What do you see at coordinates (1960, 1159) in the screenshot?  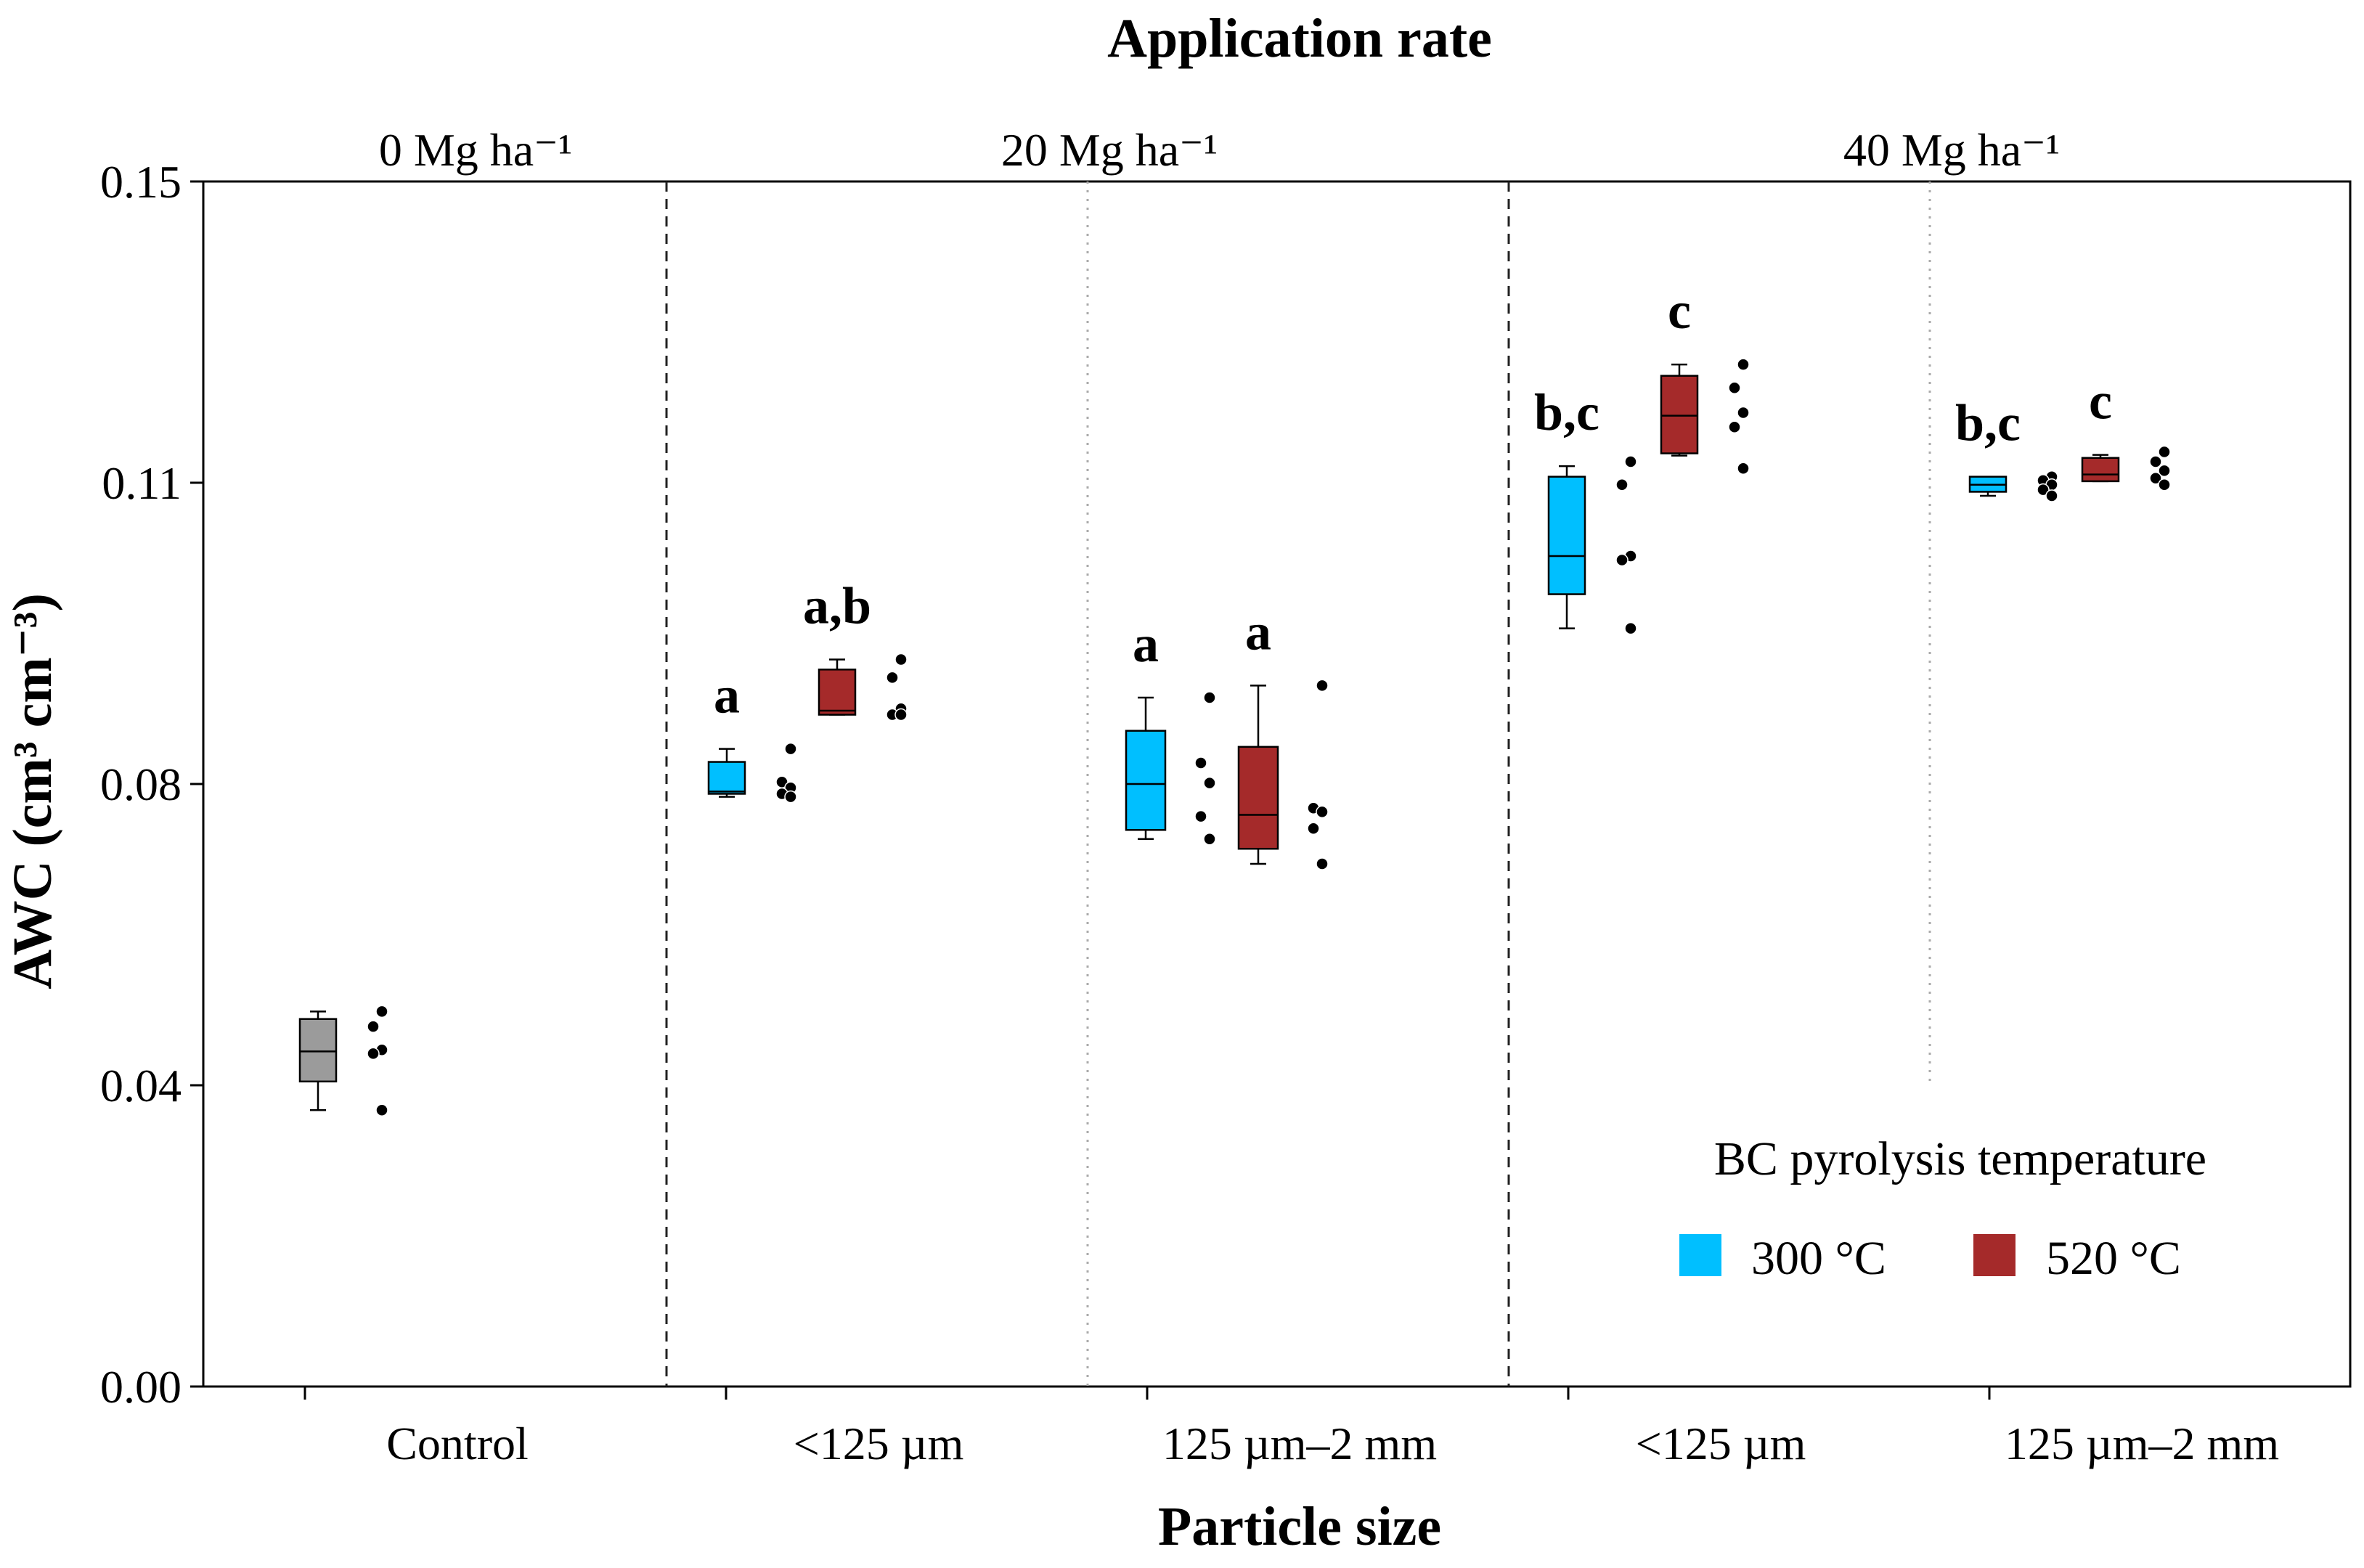 I see `legend-title: BC pyrolysis temperature` at bounding box center [1960, 1159].